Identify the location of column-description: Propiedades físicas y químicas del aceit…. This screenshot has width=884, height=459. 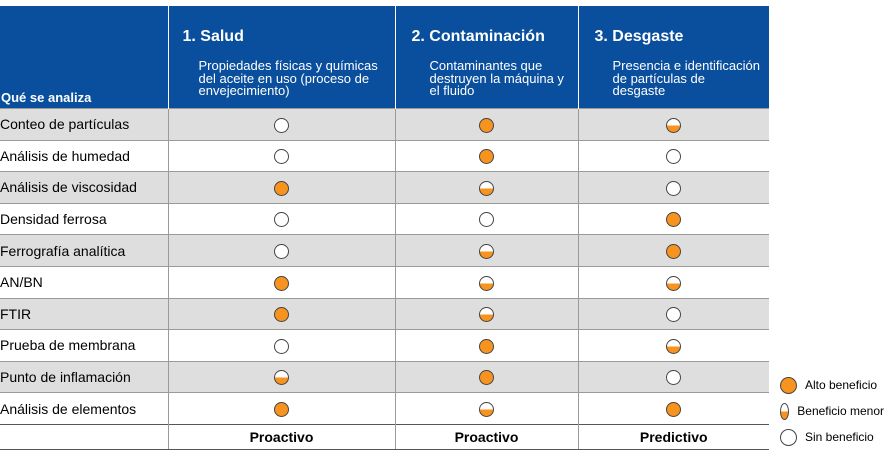
(288, 78).